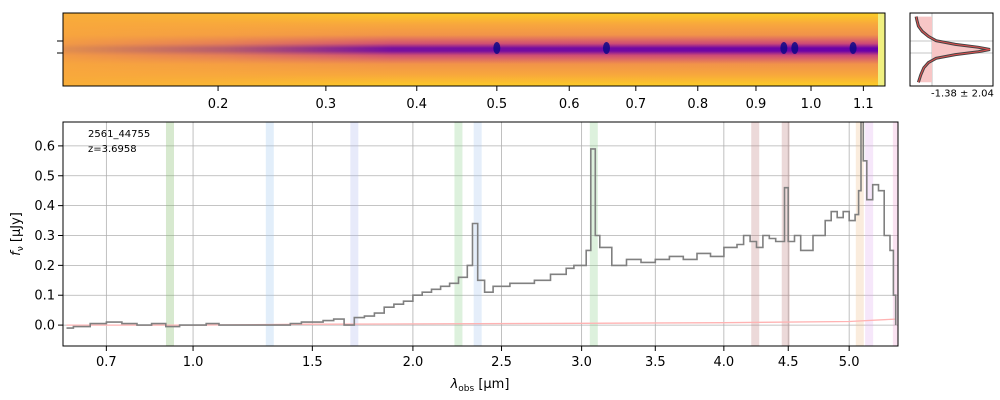 The image size is (1000, 400). What do you see at coordinates (44, 206) in the screenshot?
I see `y-tick-label: 0.4` at bounding box center [44, 206].